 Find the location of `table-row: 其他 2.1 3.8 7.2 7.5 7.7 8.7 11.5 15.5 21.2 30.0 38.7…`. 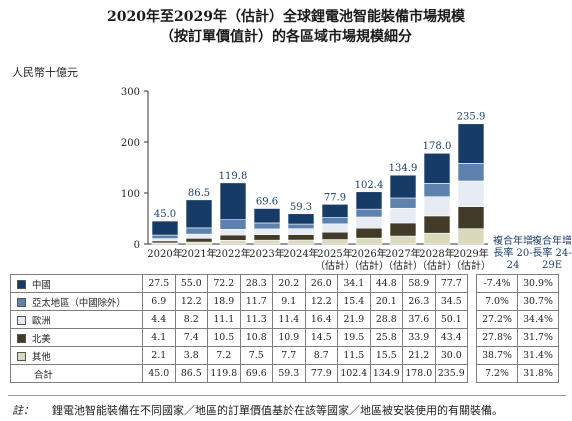

table-row: 其他 2.1 3.8 7.2 7.5 7.7 8.7 11.5 15.5 21.2 30.0 38.7… is located at coordinates (284, 355).